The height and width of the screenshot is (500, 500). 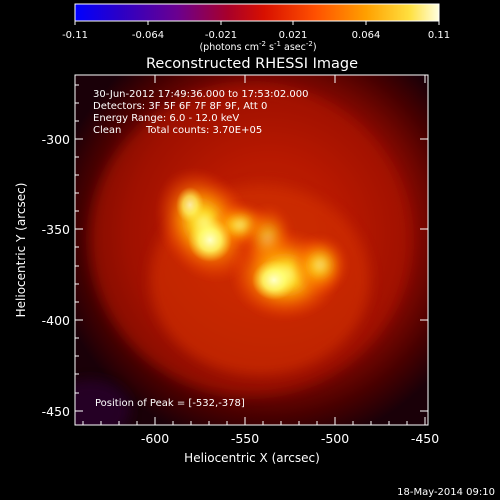 What do you see at coordinates (293, 35) in the screenshot?
I see `colorbar-tick-label-3: 0.021` at bounding box center [293, 35].